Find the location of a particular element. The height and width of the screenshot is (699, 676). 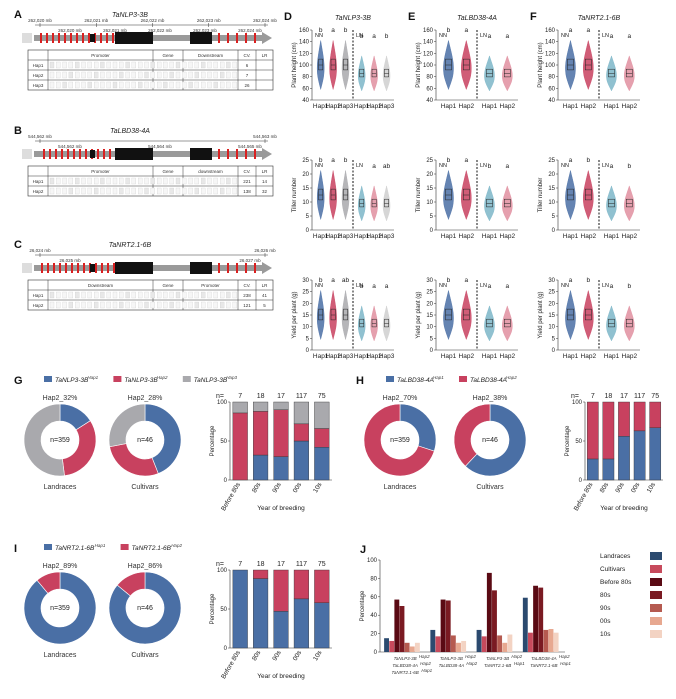

y-tick-label: 50 is located at coordinates (223, 442).